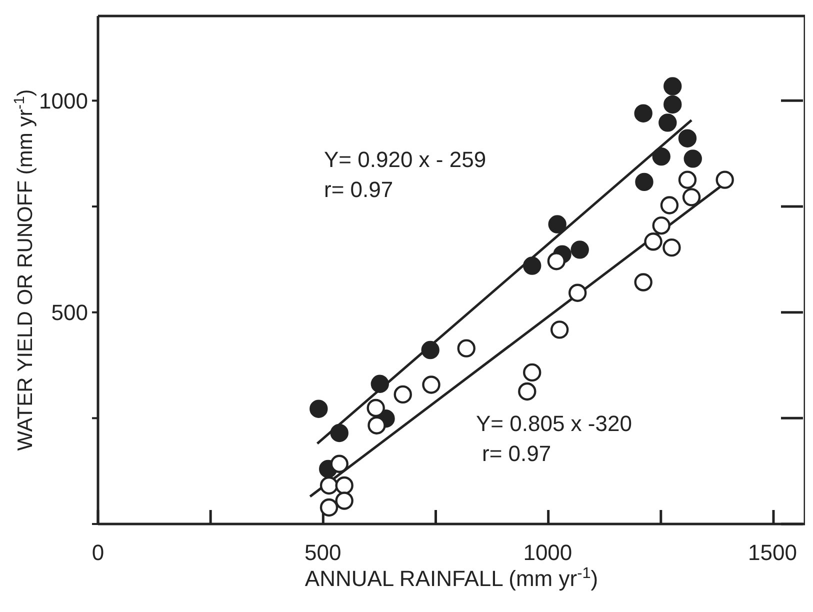  I want to click on x-tick-label: 1500, so click(772, 552).